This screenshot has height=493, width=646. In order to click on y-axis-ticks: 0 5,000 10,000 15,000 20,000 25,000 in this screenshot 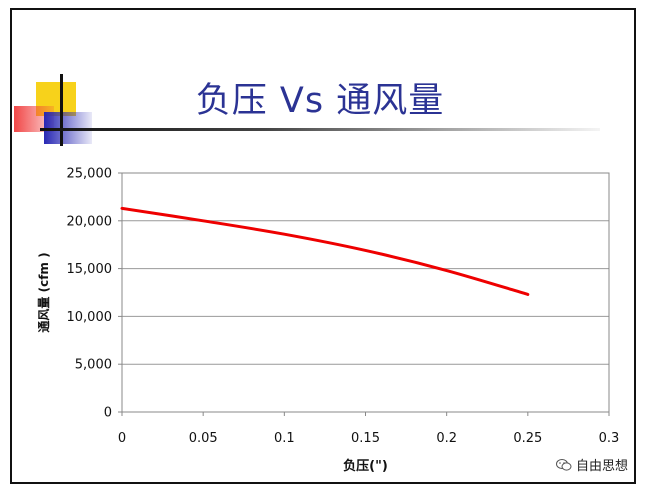, I will do `click(94, 294)`.